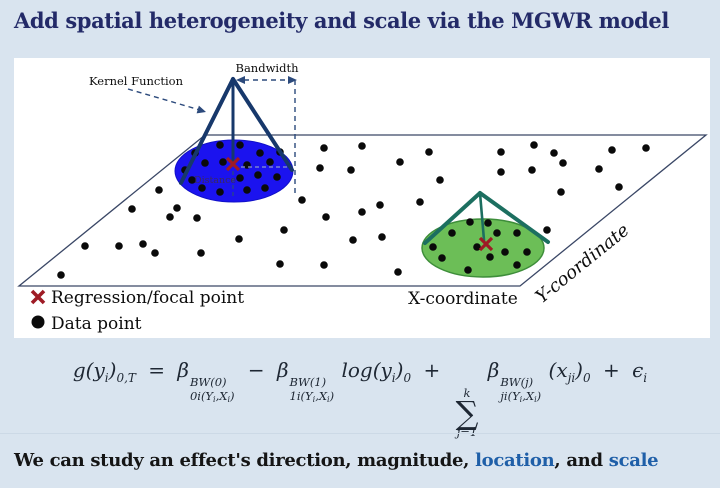 The image size is (720, 488). Describe the element at coordinates (569, 371) in the screenshot. I see `eq-x-term: (xji)0` at that location.